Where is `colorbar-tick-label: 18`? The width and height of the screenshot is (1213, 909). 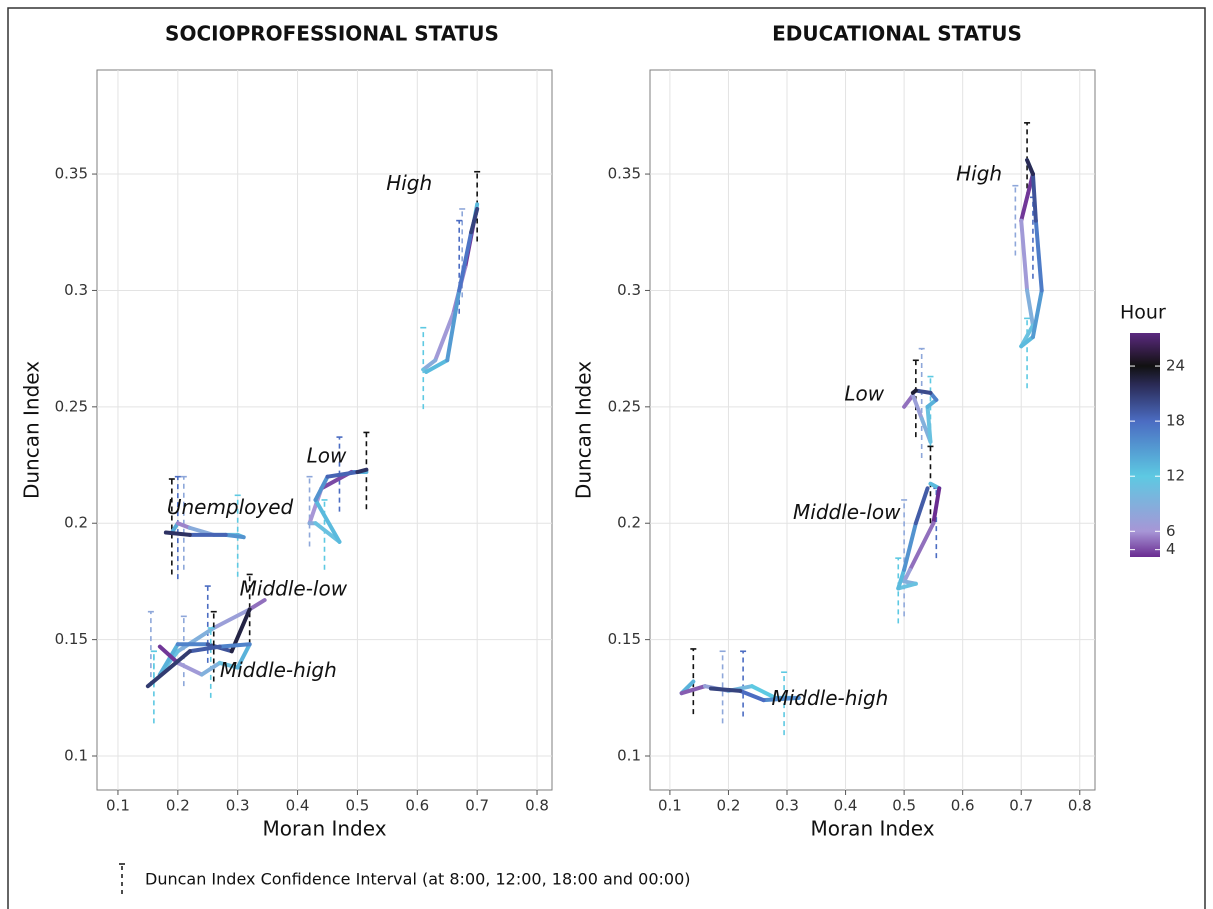 colorbar-tick-label: 18 is located at coordinates (1175, 421).